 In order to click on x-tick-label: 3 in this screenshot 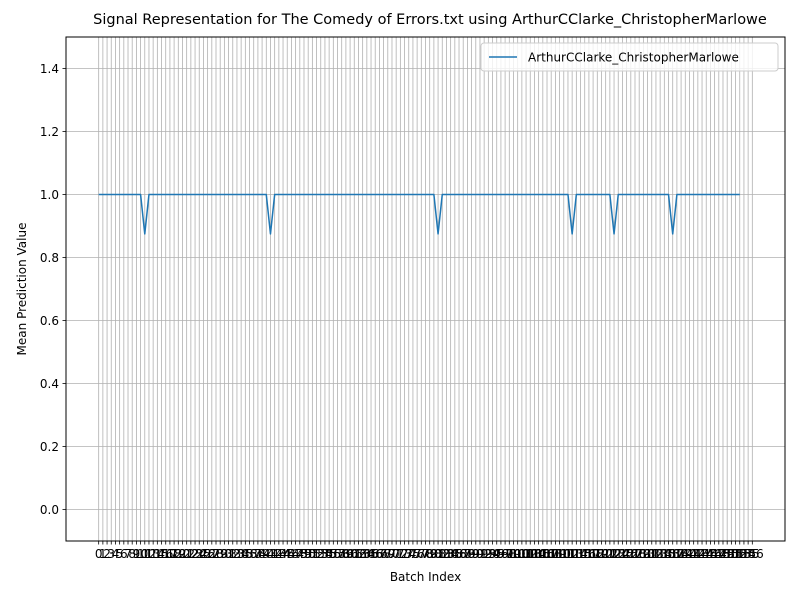, I will do `click(111, 554)`.